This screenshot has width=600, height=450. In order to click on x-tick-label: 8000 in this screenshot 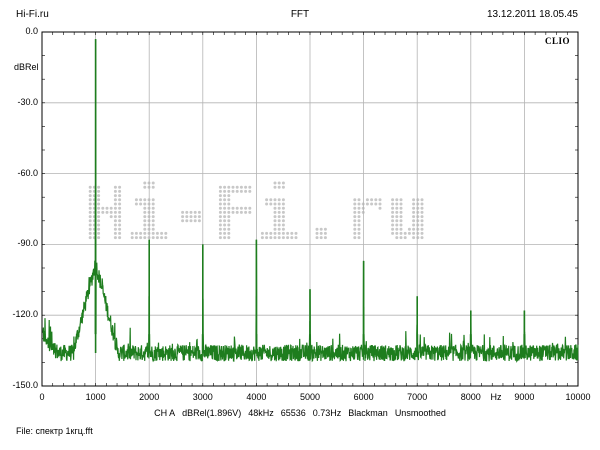, I will do `click(470, 397)`.